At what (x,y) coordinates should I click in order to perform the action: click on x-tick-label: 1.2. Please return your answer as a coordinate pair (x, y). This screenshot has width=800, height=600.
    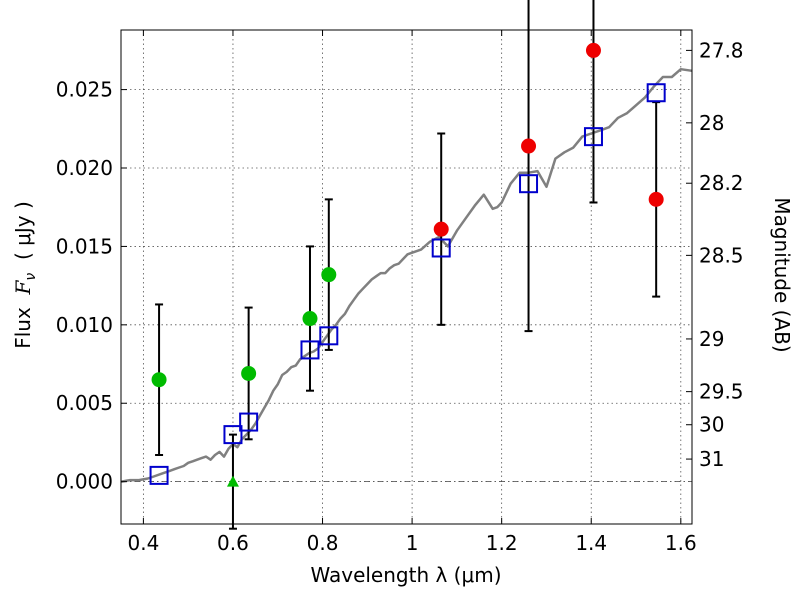
    Looking at the image, I should click on (502, 543).